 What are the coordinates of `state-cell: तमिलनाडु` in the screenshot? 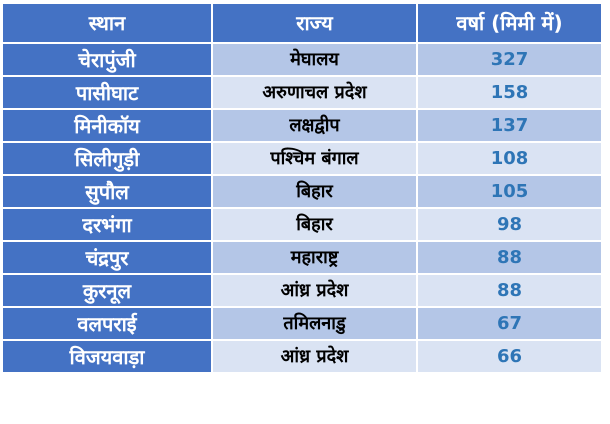 It's located at (314, 323).